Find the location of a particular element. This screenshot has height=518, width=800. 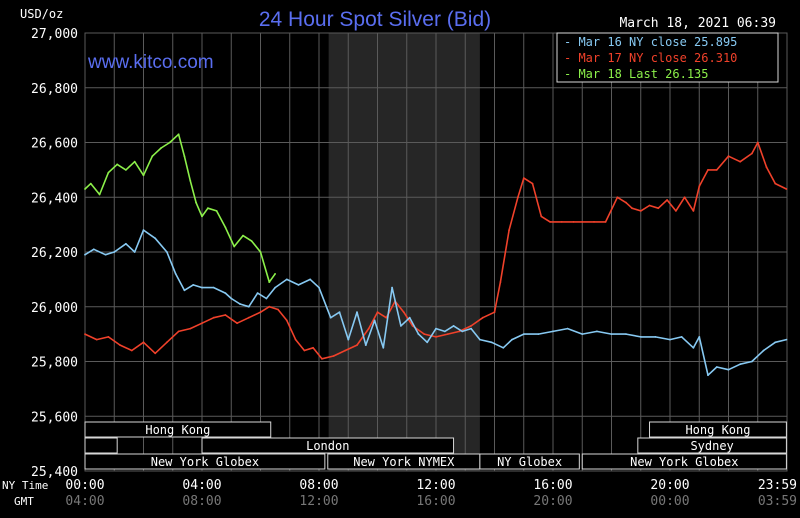

x-tick-label-ny: 16:00 is located at coordinates (552, 485).